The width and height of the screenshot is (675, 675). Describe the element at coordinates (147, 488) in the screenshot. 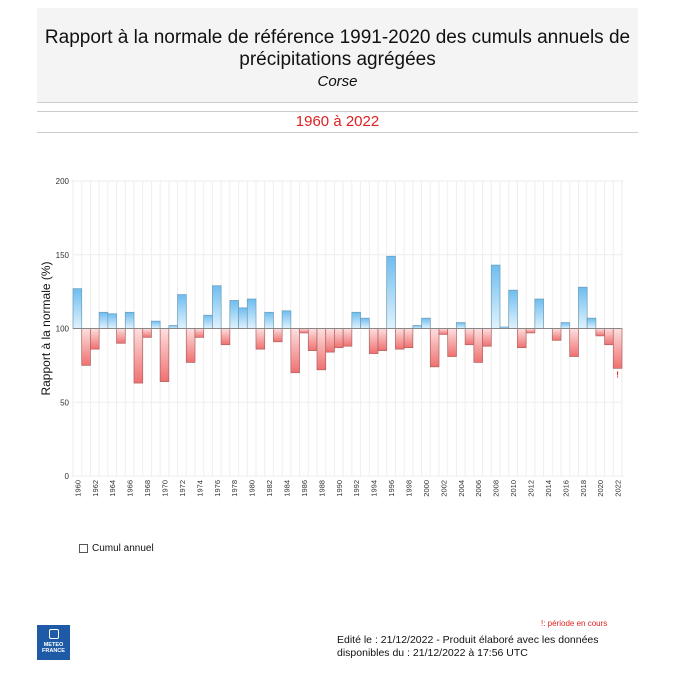

I see `x-tick-label: 1968` at that location.